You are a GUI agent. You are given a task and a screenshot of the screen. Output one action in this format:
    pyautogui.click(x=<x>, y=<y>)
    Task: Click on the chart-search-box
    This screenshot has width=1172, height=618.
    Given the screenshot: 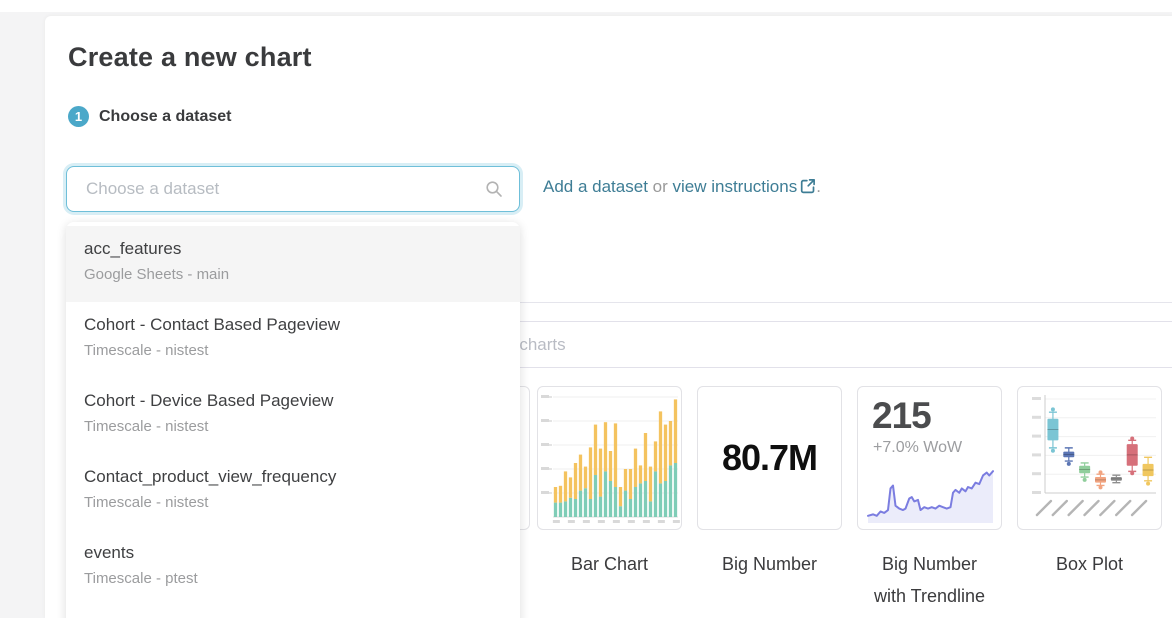 What is the action you would take?
    pyautogui.click(x=796, y=344)
    